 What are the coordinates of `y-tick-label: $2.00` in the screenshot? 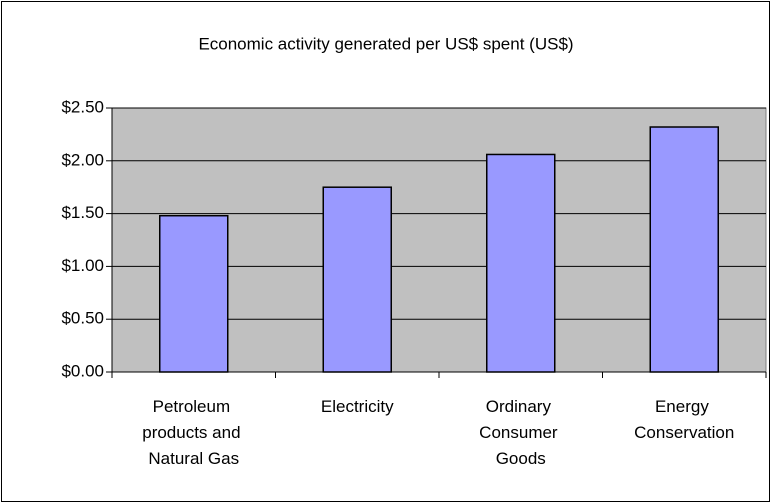 It's located at (82, 159).